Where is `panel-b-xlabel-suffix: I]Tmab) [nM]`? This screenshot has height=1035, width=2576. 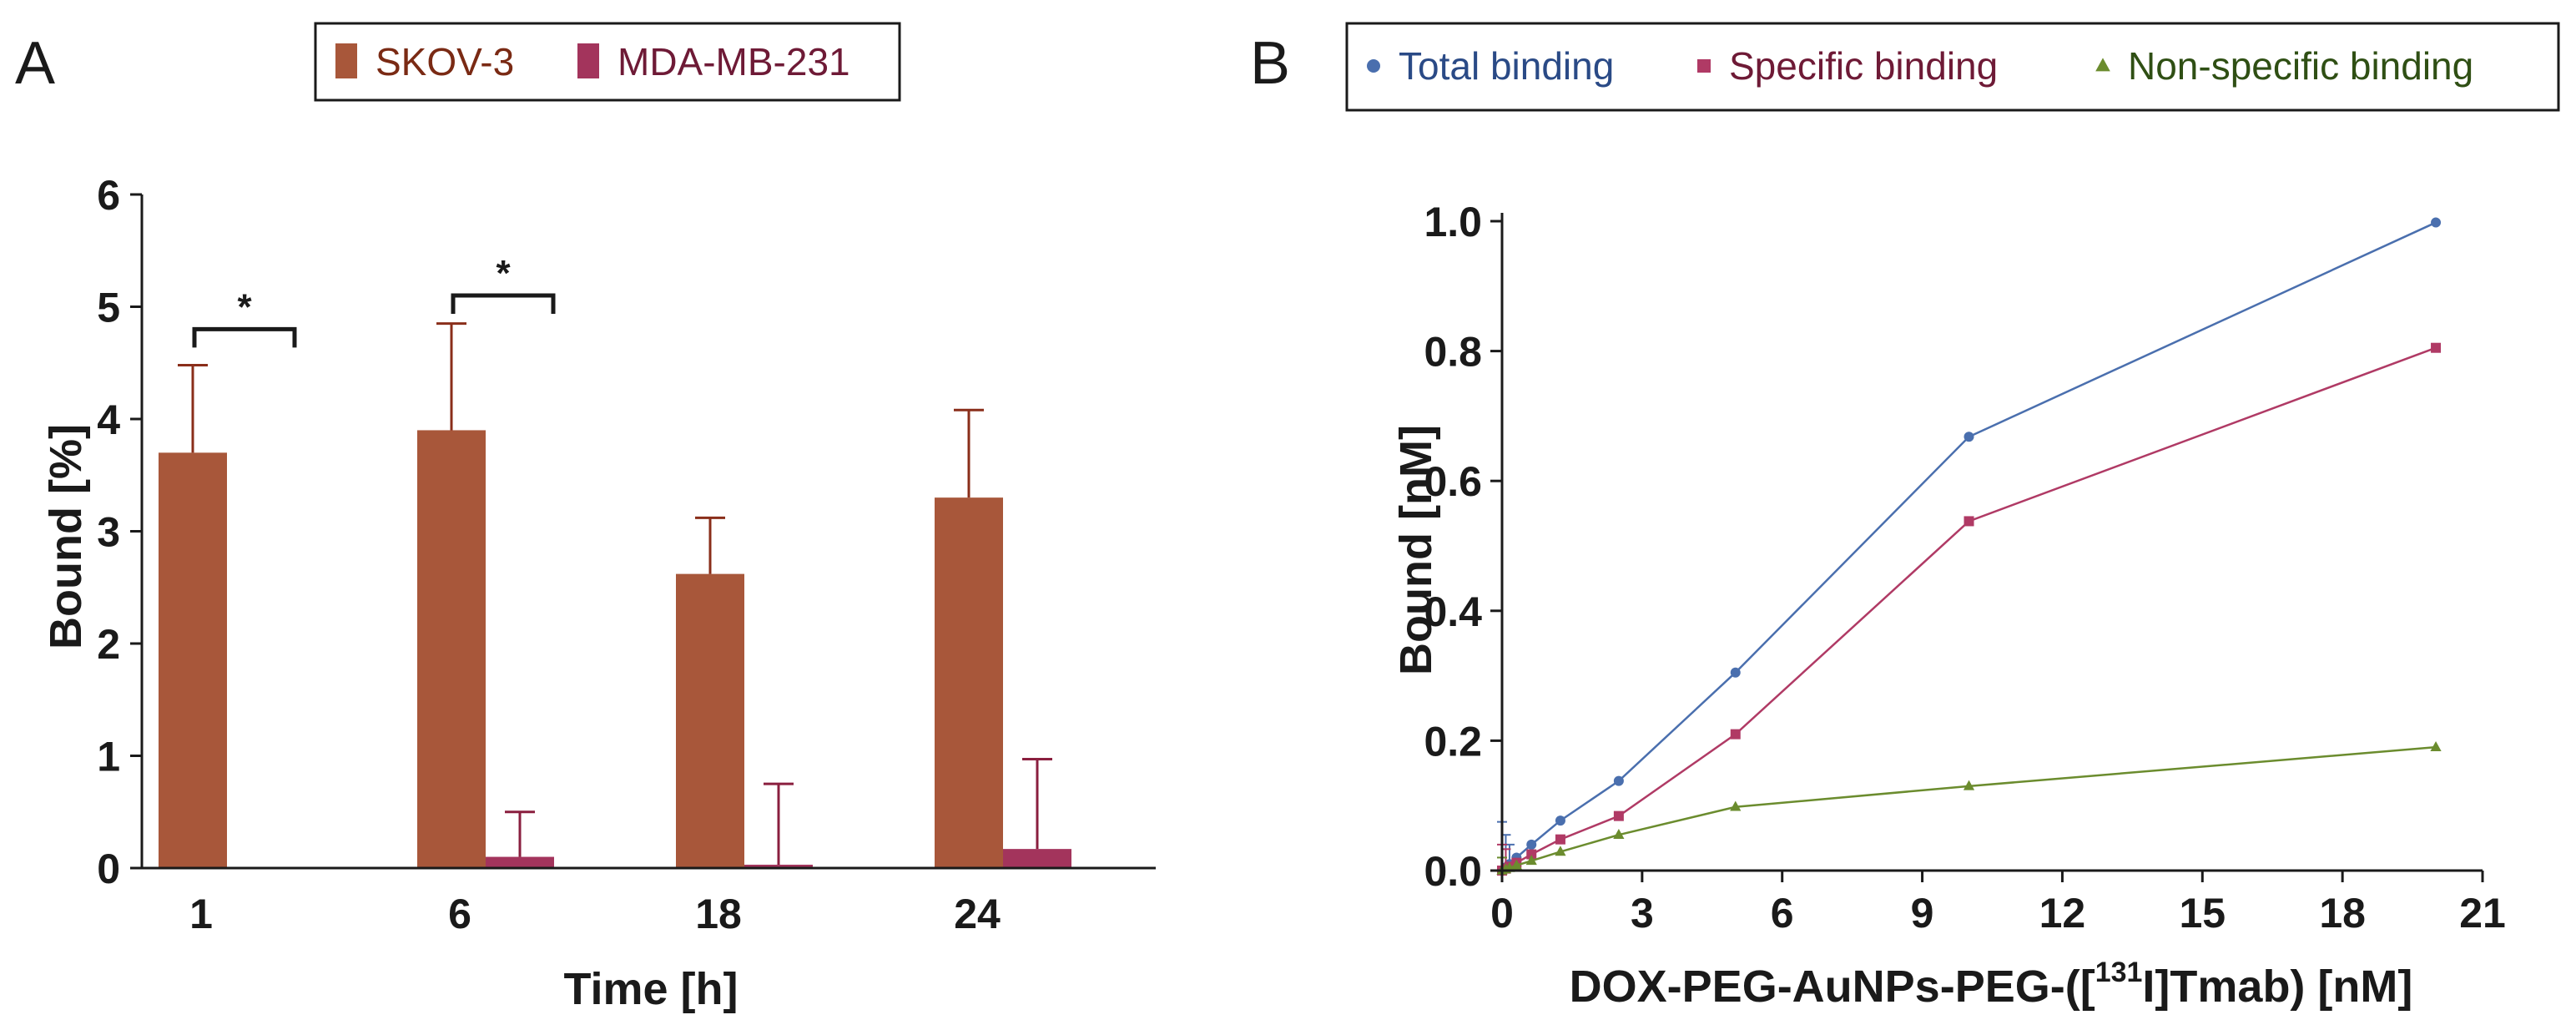
panel-b-xlabel-suffix: I]Tmab) [nM] is located at coordinates (2277, 987).